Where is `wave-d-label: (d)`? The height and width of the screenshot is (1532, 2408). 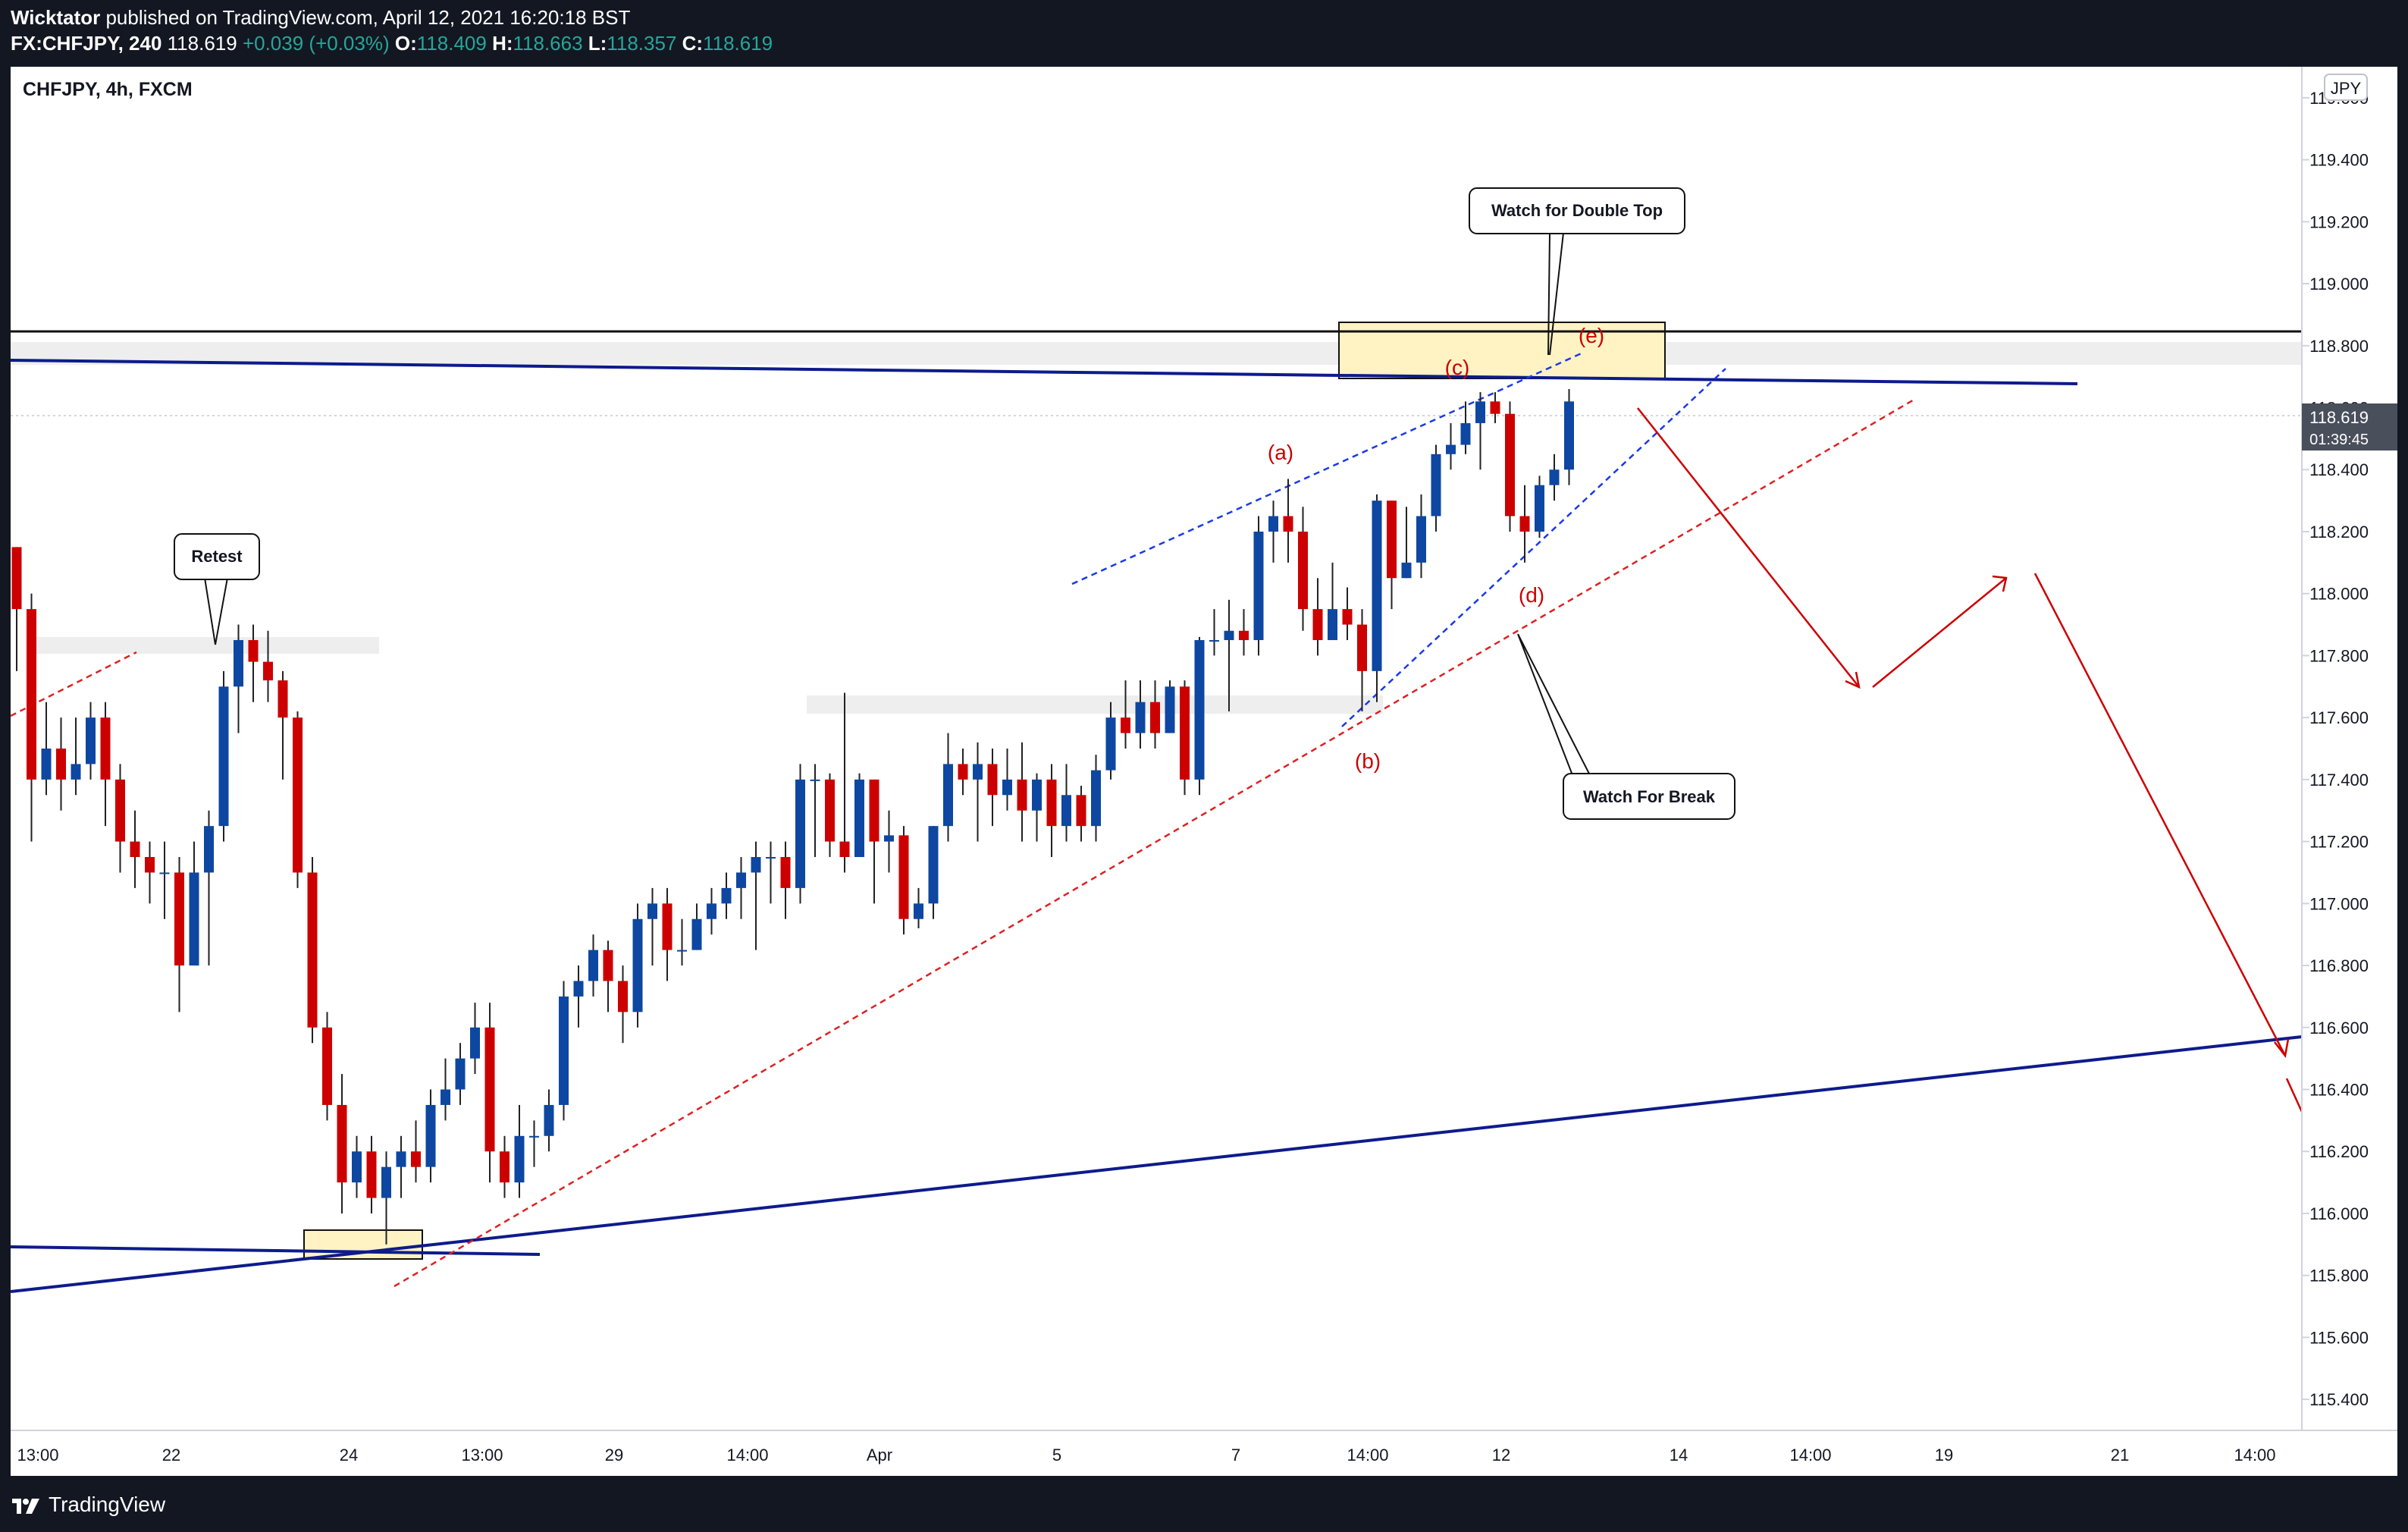 wave-d-label: (d) is located at coordinates (1531, 595).